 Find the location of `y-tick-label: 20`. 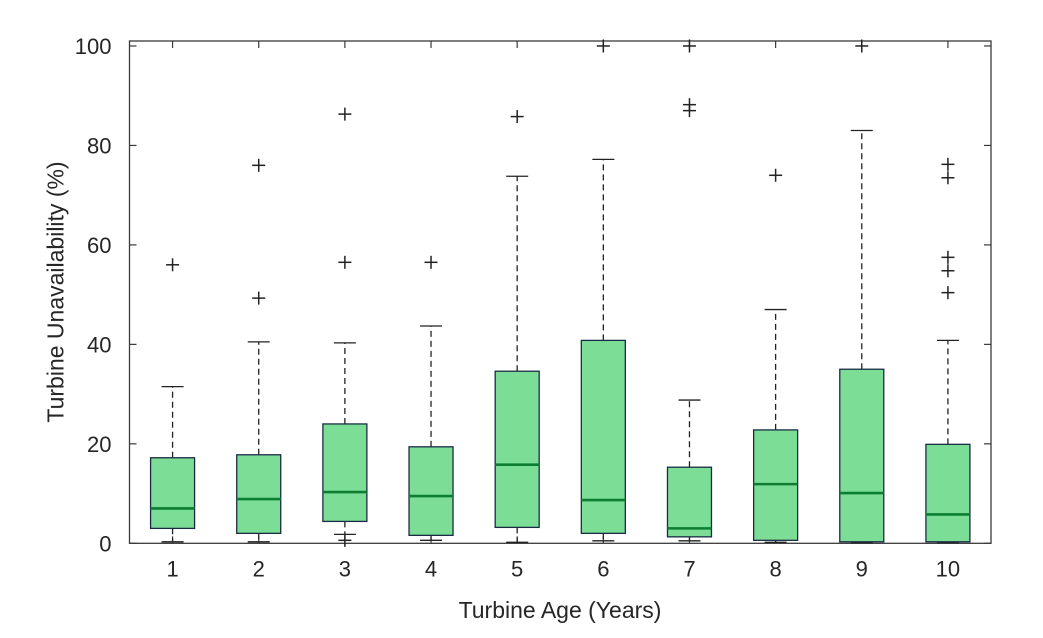

y-tick-label: 20 is located at coordinates (99, 444).